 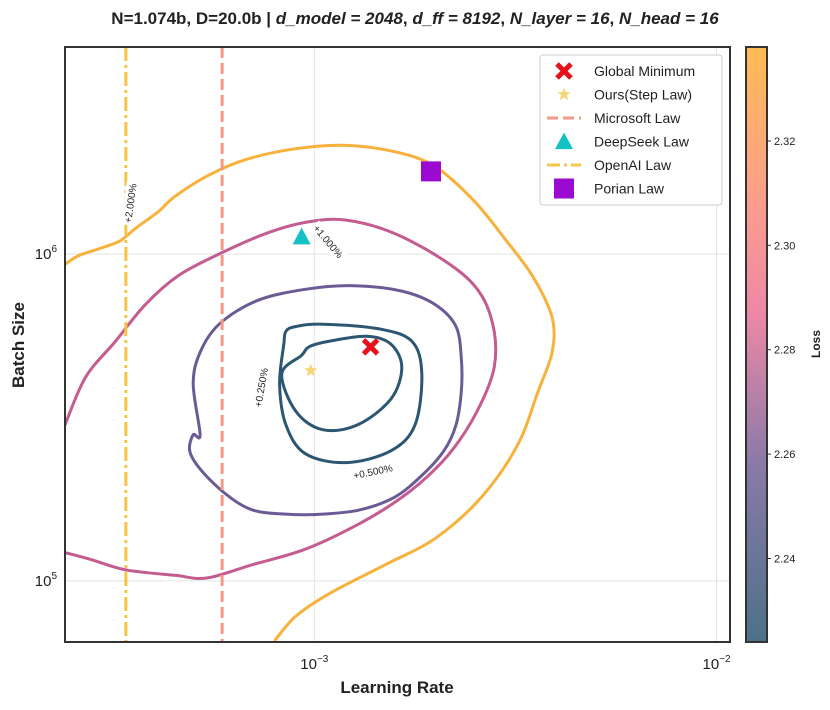 What do you see at coordinates (174, 344) in the screenshot?
I see `law-lines` at bounding box center [174, 344].